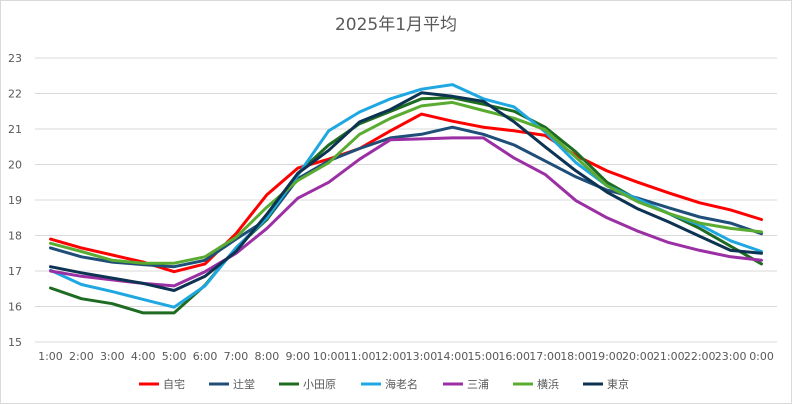 The width and height of the screenshot is (792, 404). What do you see at coordinates (15, 94) in the screenshot?
I see `y-tick-label: 22` at bounding box center [15, 94].